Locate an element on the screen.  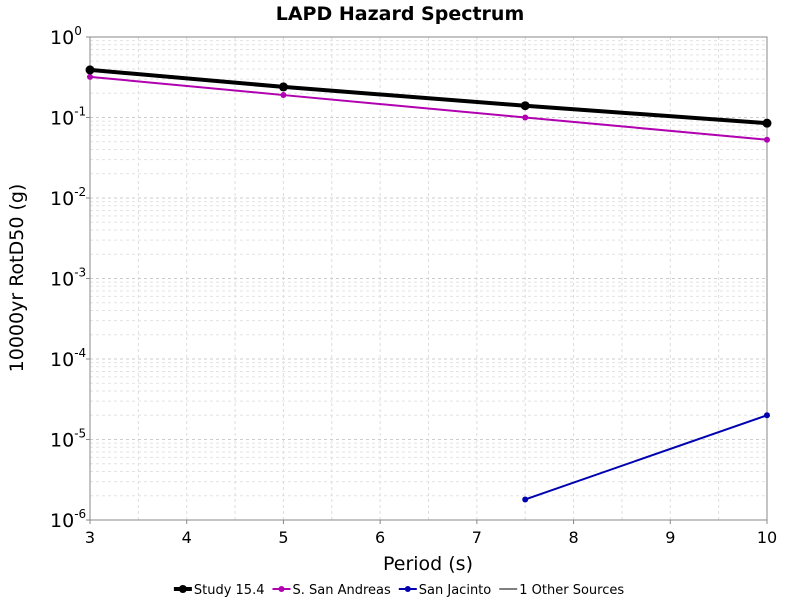
x-axis-label: Period (s) is located at coordinates (428, 564).